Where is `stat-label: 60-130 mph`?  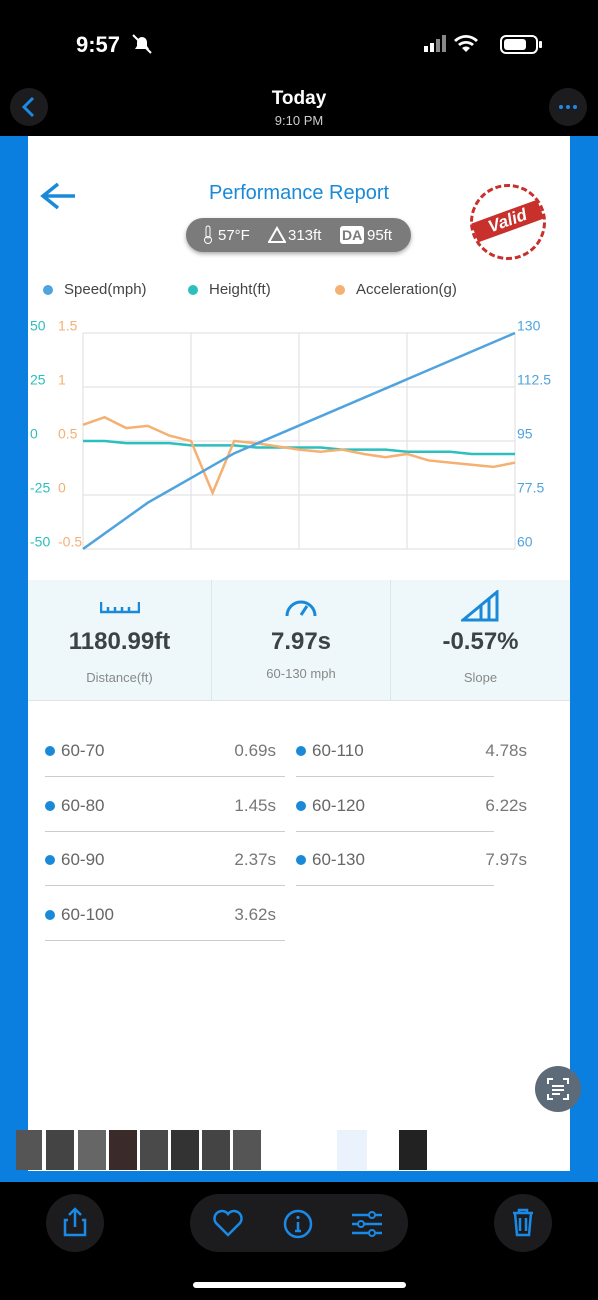 stat-label: 60-130 mph is located at coordinates (301, 673).